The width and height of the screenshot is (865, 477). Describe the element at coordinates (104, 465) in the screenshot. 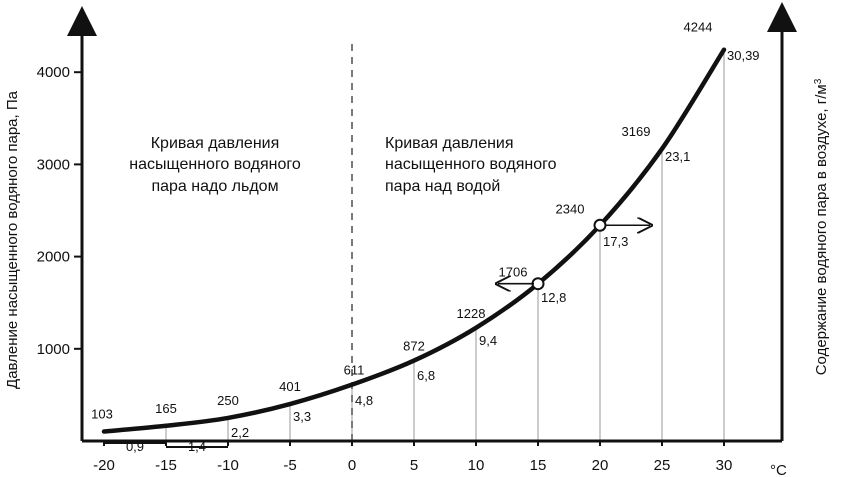

I see `x-axis-tick-label: -20` at that location.